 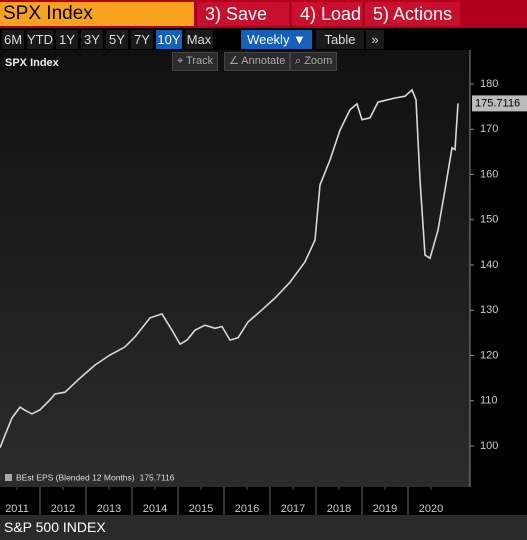 What do you see at coordinates (385, 509) in the screenshot?
I see `x-tick-label: 2019` at bounding box center [385, 509].